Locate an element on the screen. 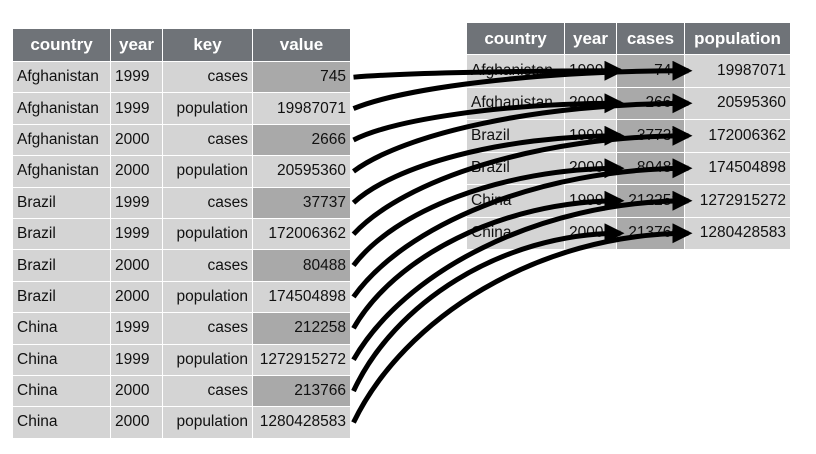 Image resolution: width=816 pixels, height=454 pixels. header-year: year is located at coordinates (590, 38).